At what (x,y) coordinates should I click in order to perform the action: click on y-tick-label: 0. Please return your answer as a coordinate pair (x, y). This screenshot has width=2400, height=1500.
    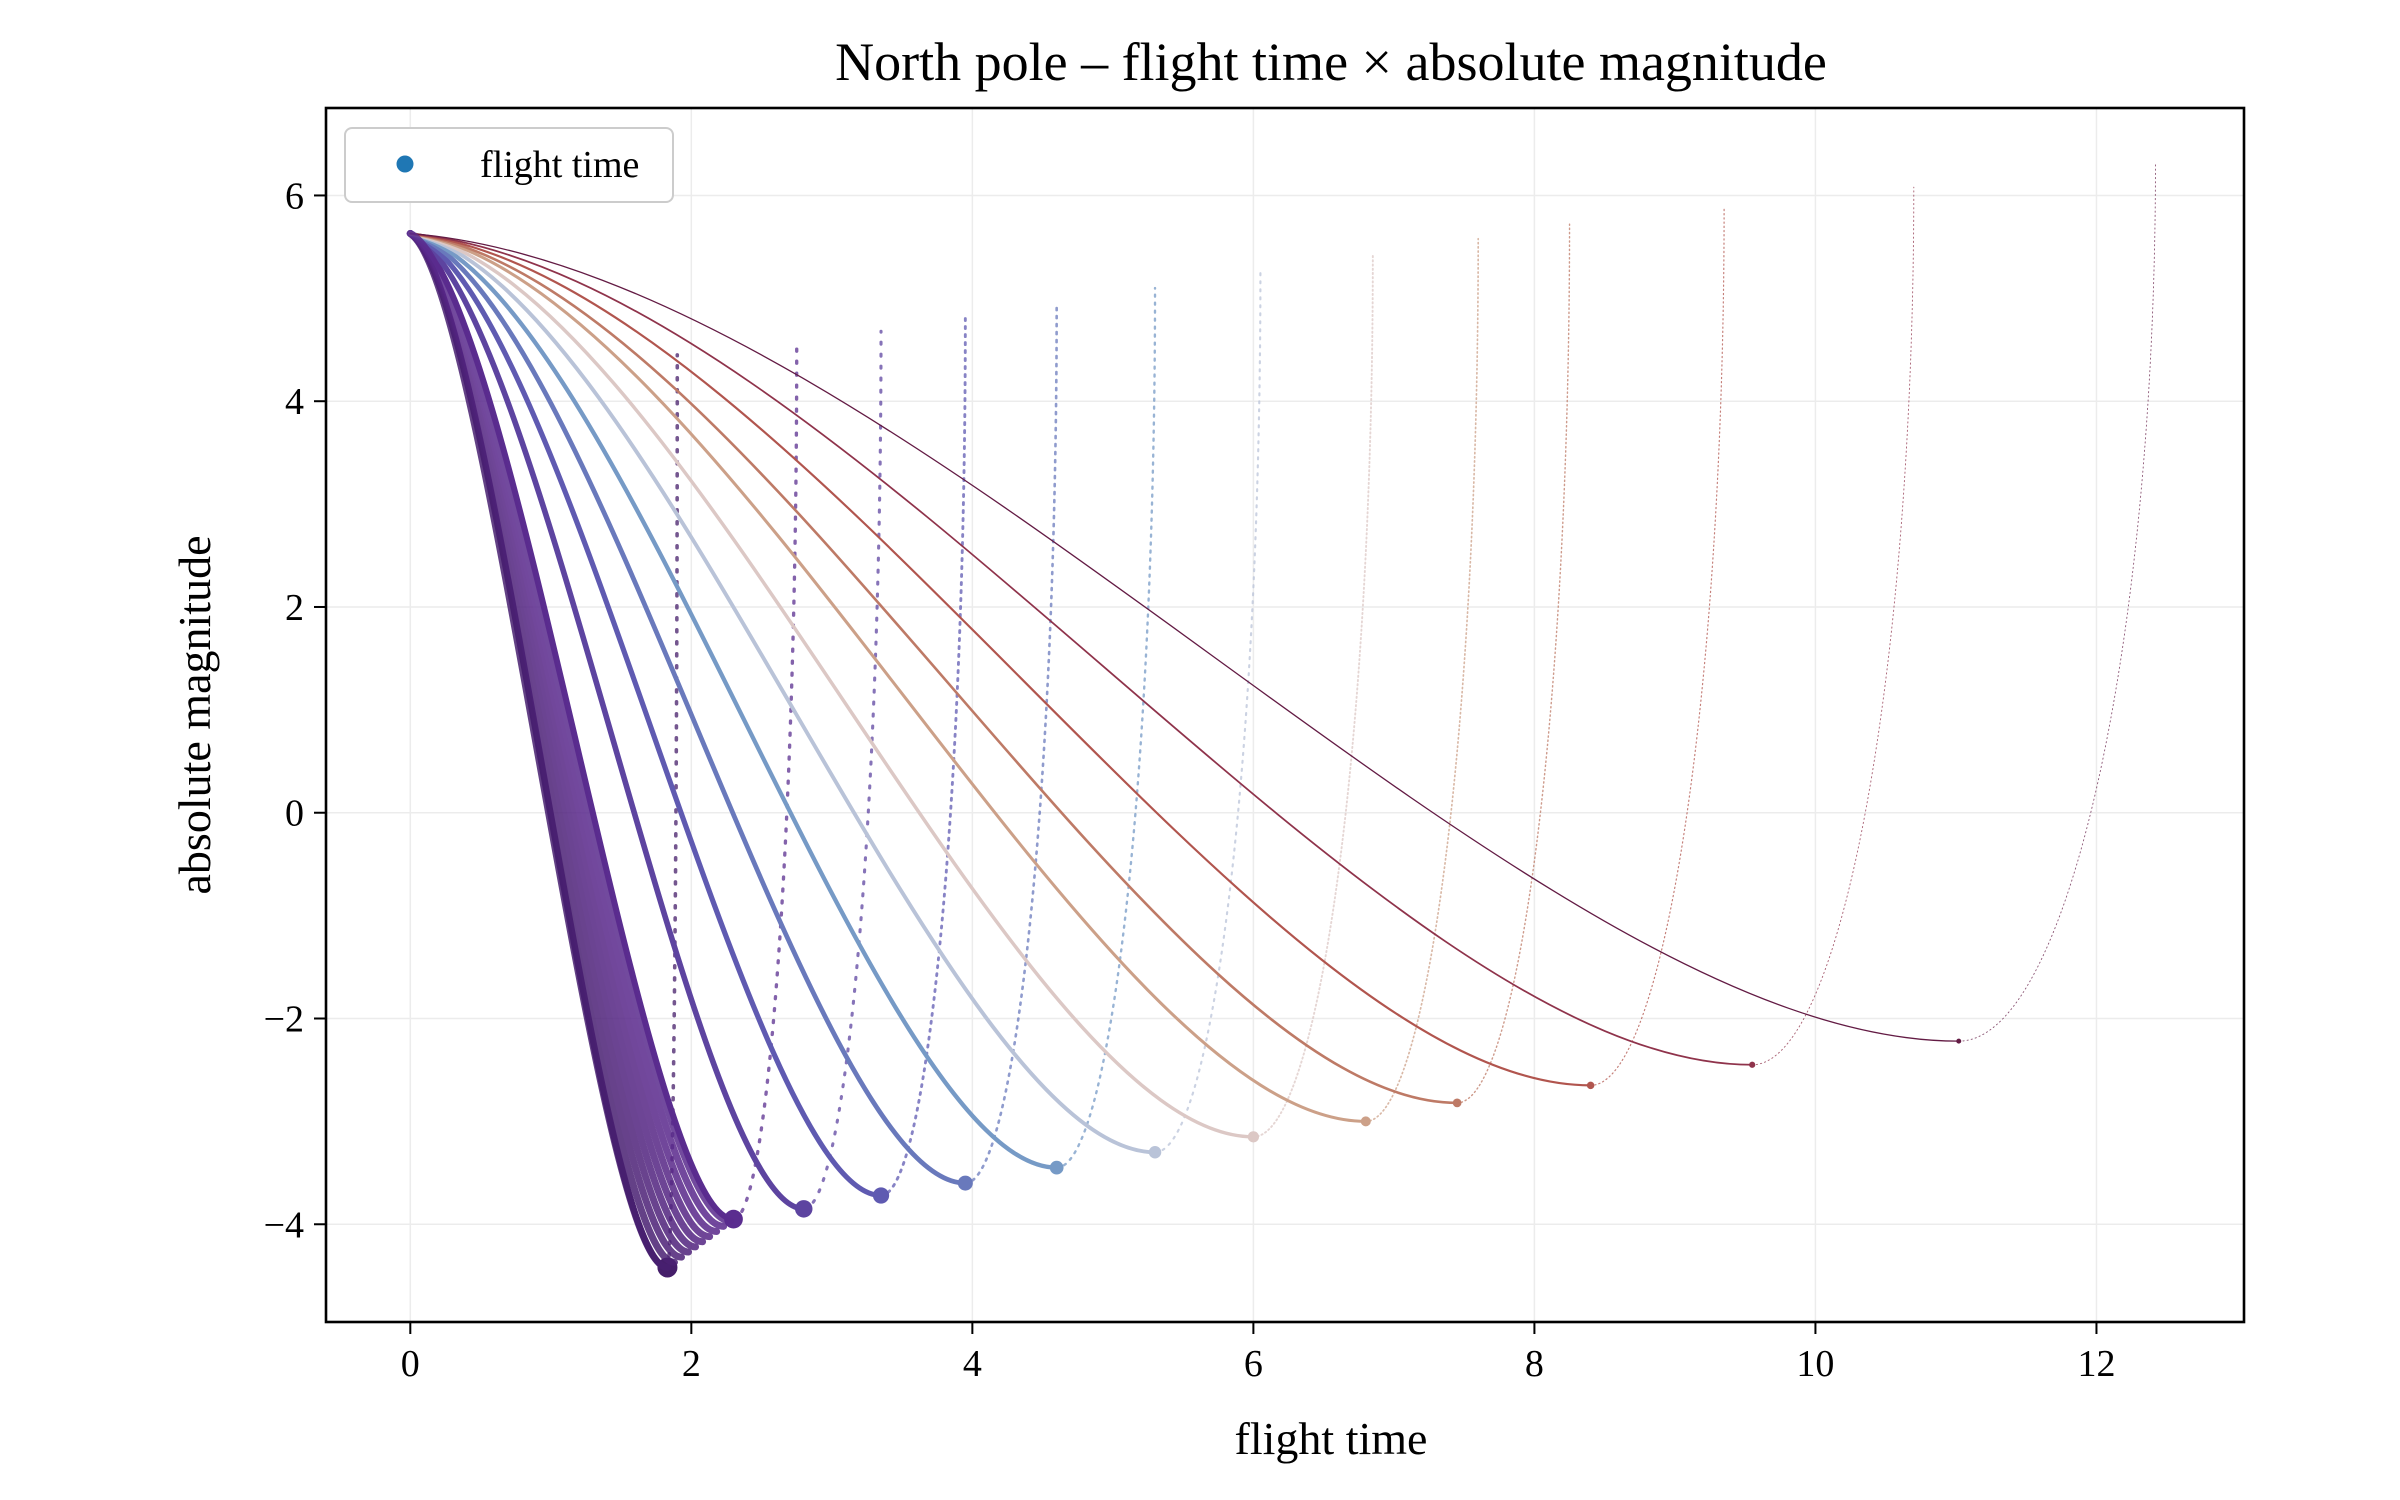
    Looking at the image, I should click on (294, 814).